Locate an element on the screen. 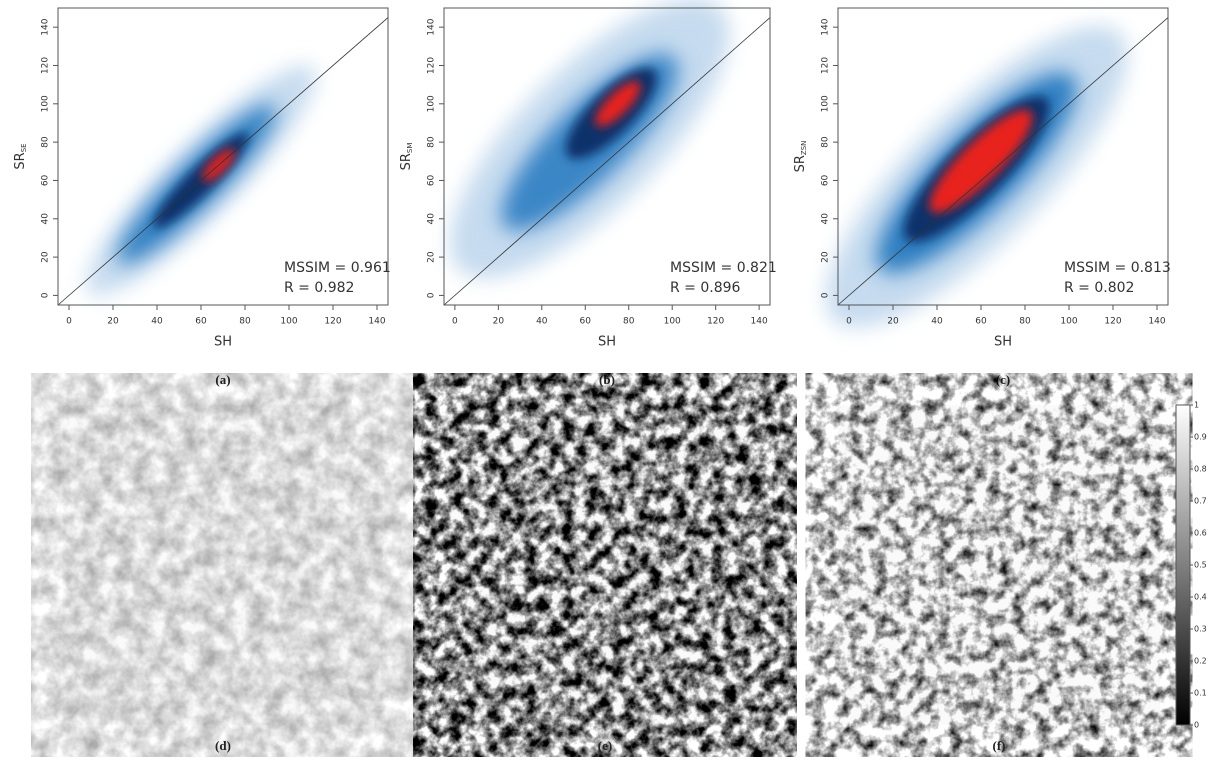  panel-label: (d) is located at coordinates (223, 745).